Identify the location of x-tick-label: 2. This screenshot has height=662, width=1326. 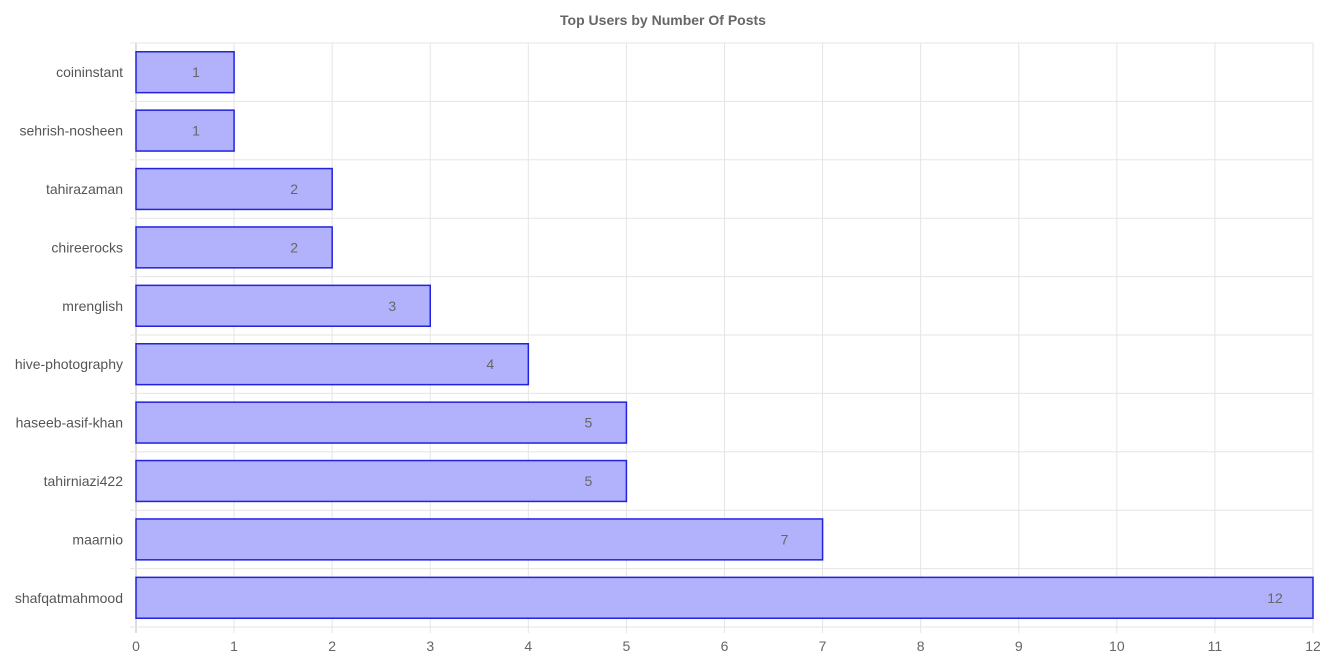
(332, 646).